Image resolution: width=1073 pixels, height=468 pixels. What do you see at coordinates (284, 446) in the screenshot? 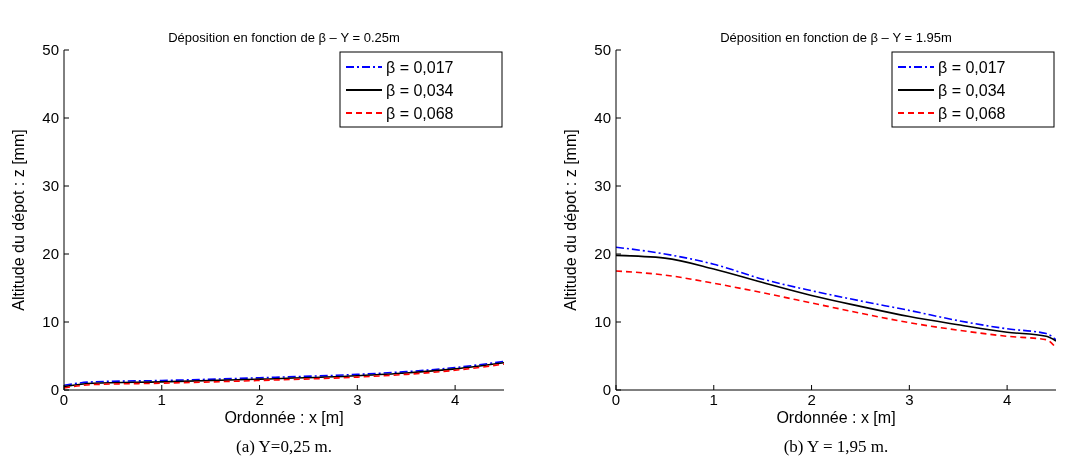
I see `text: (a) Y=0,25 m.` at bounding box center [284, 446].